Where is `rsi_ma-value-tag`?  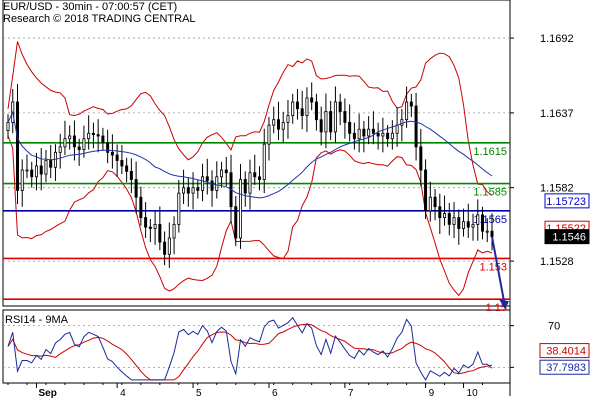
rsi_ma-value-tag is located at coordinates (564, 351).